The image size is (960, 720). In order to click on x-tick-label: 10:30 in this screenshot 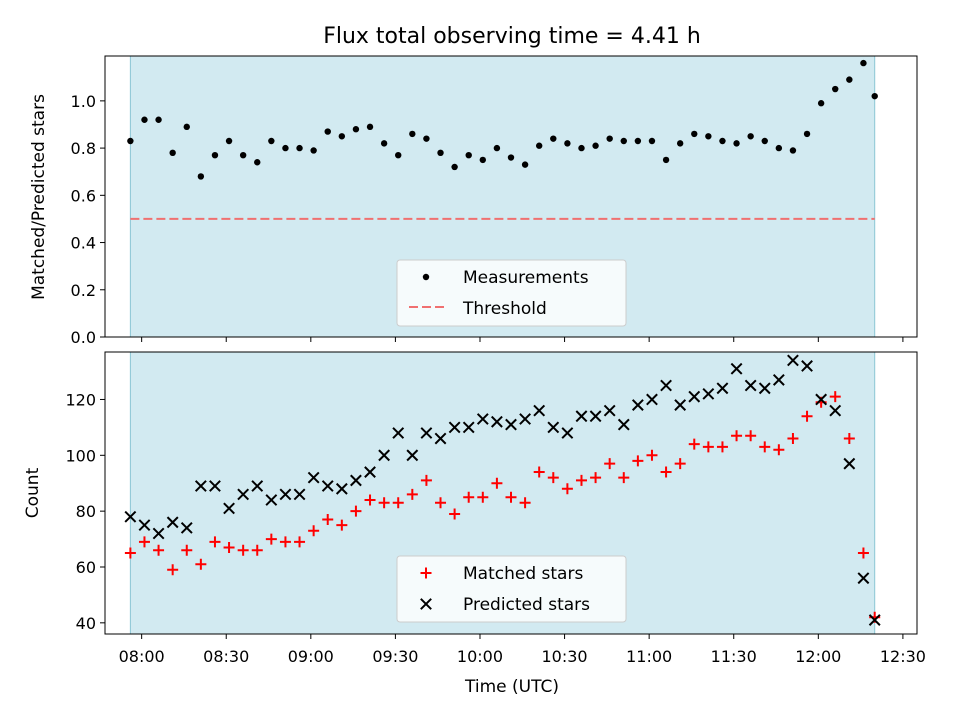, I will do `click(565, 656)`.